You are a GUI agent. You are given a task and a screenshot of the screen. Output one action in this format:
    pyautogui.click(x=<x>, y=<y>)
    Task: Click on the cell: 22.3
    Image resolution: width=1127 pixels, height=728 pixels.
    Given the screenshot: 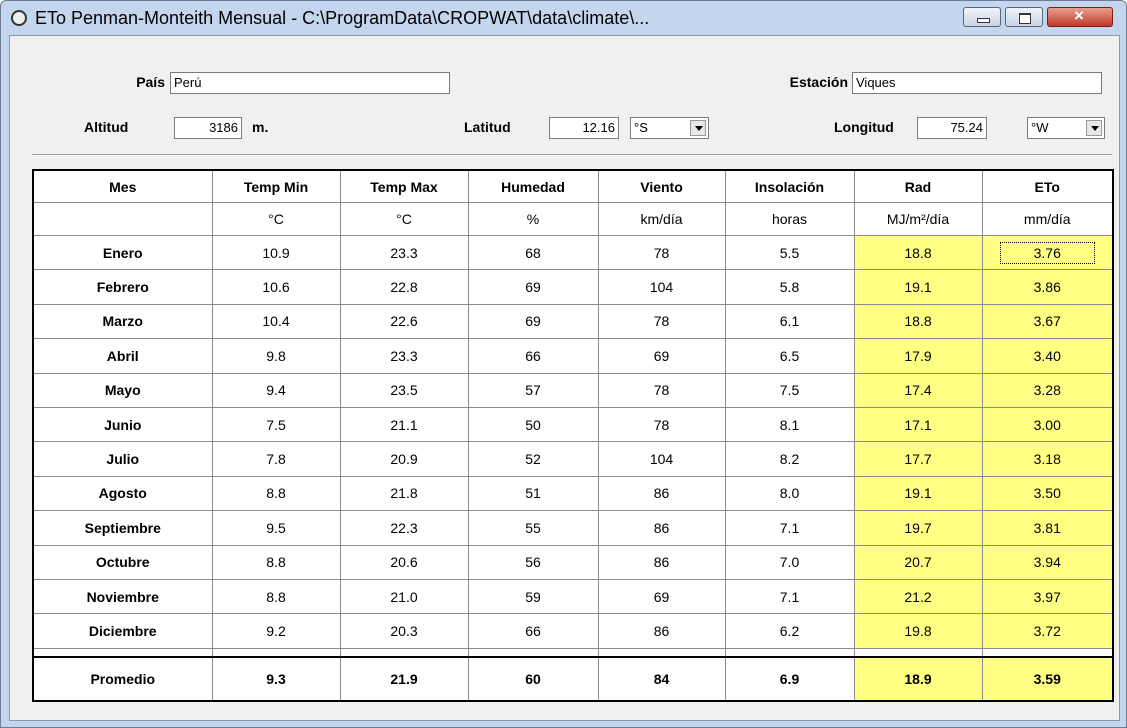 What is the action you would take?
    pyautogui.click(x=404, y=528)
    